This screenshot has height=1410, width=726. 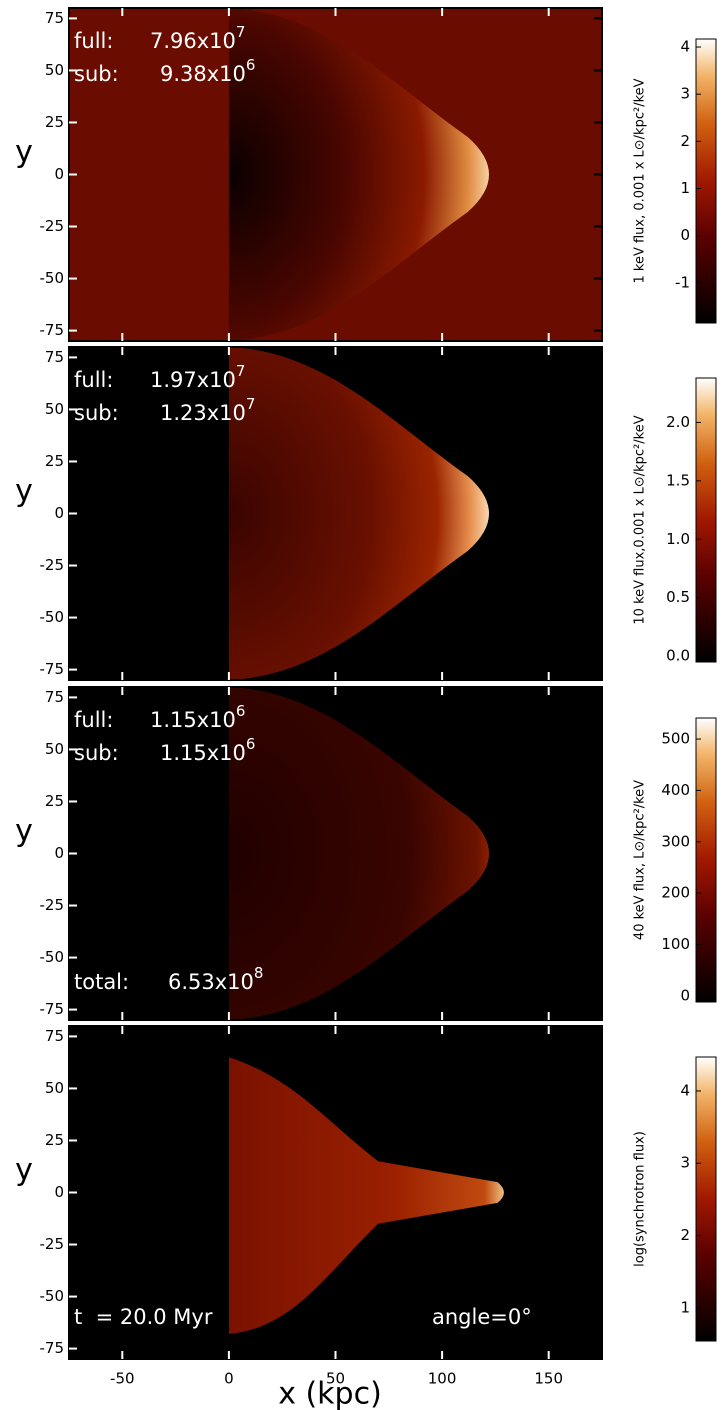 I want to click on colorbar-label: 40 keV flux, L⊙/kpc²/keV, so click(x=640, y=860).